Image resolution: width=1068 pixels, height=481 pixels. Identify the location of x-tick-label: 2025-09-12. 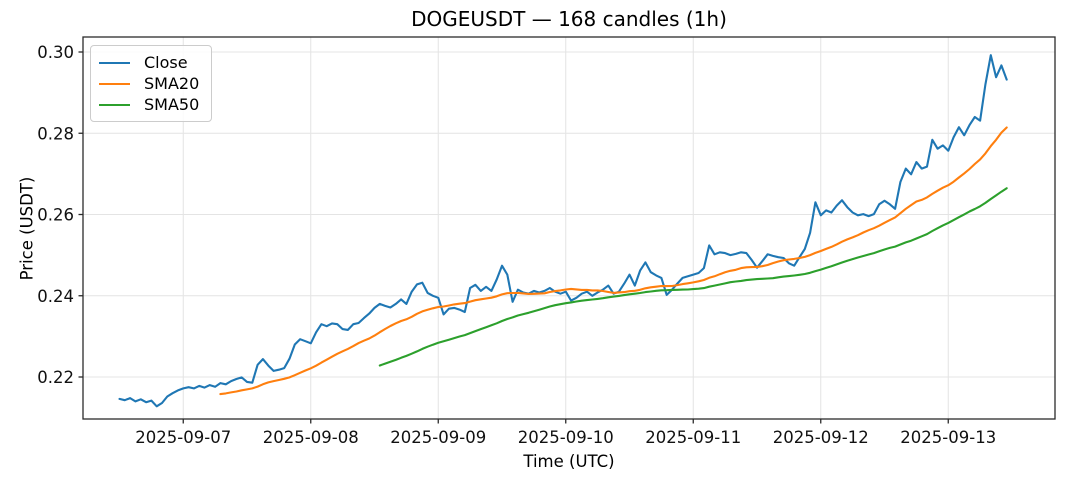
(821, 437).